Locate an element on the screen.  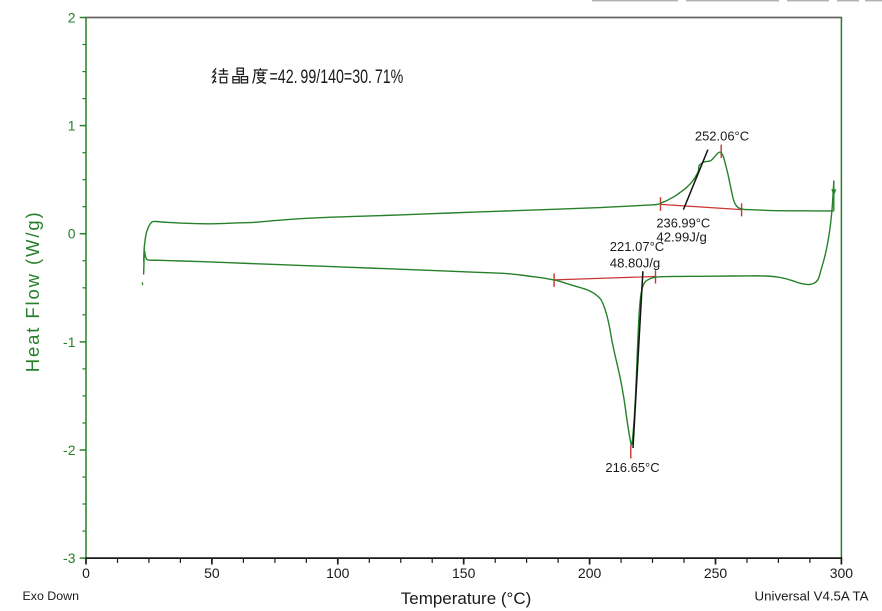
svg-text: 300 is located at coordinates (842, 573).